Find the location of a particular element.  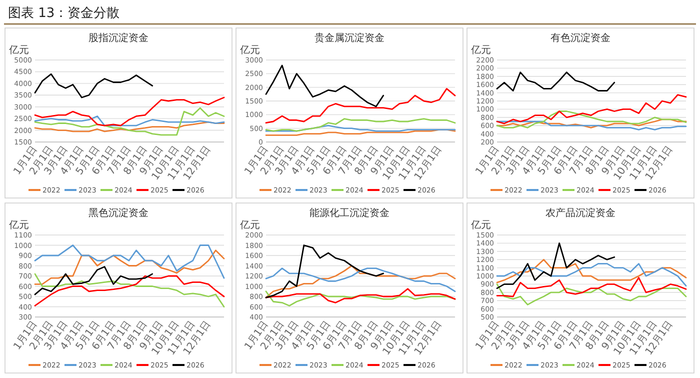

chart-title: 有色沉淀资金 is located at coordinates (580, 38).